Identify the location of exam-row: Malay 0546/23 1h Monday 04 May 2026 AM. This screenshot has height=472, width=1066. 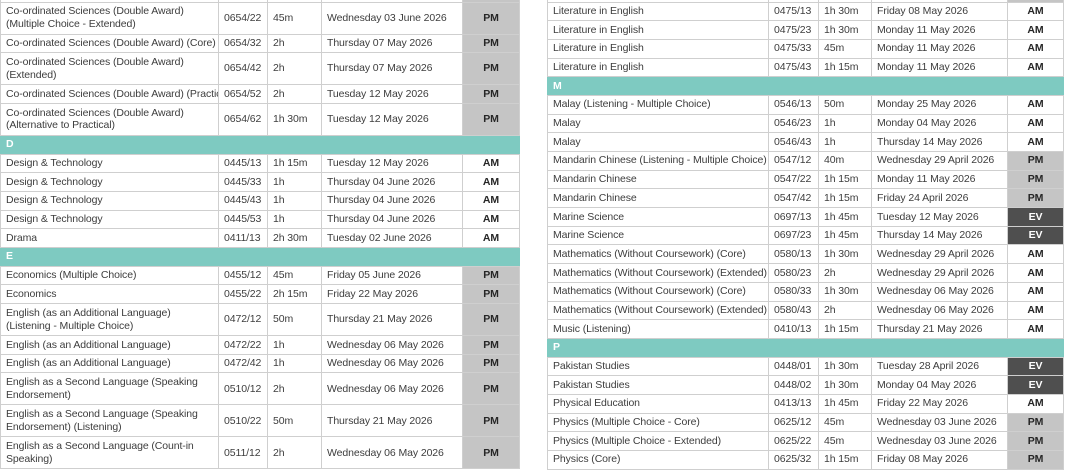
(805, 123).